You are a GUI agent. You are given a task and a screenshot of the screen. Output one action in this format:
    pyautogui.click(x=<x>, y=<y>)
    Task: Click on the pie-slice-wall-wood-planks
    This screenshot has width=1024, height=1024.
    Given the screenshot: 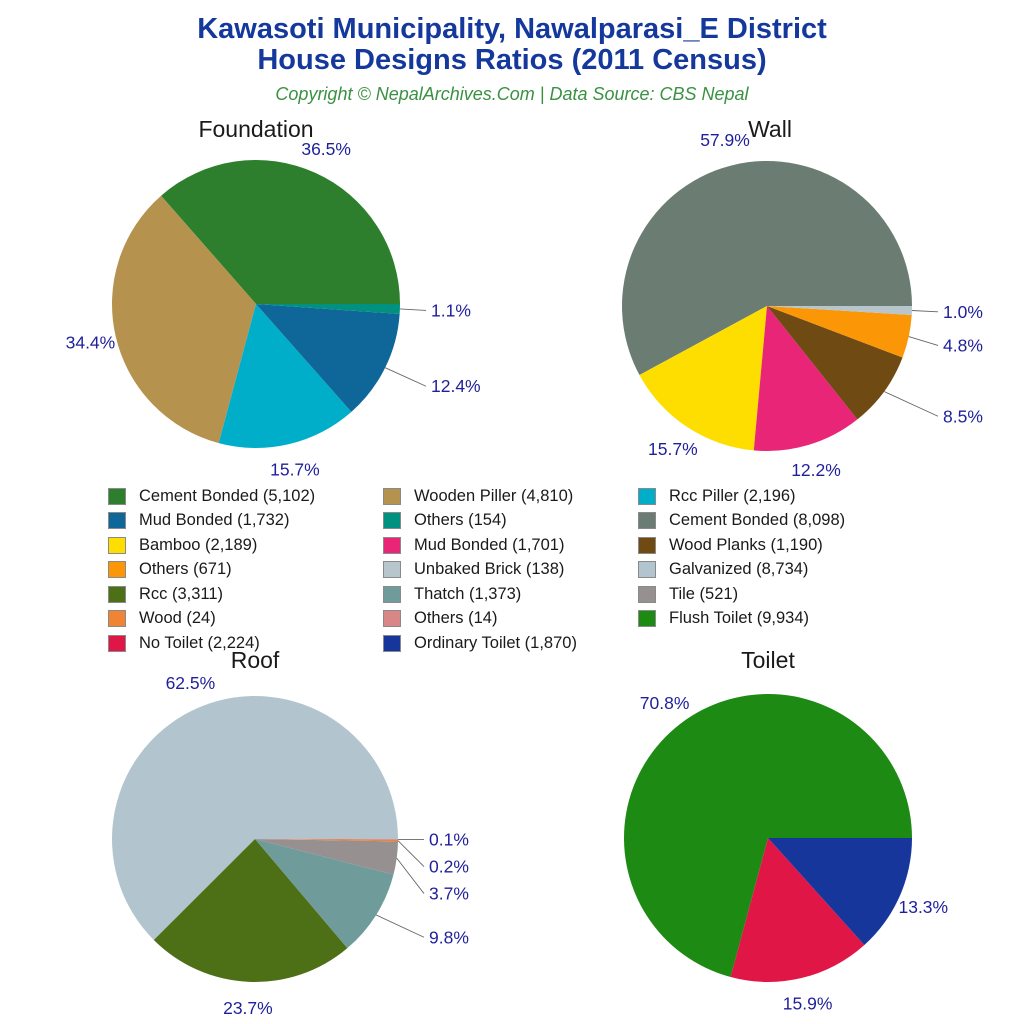 What is the action you would take?
    pyautogui.click(x=835, y=363)
    